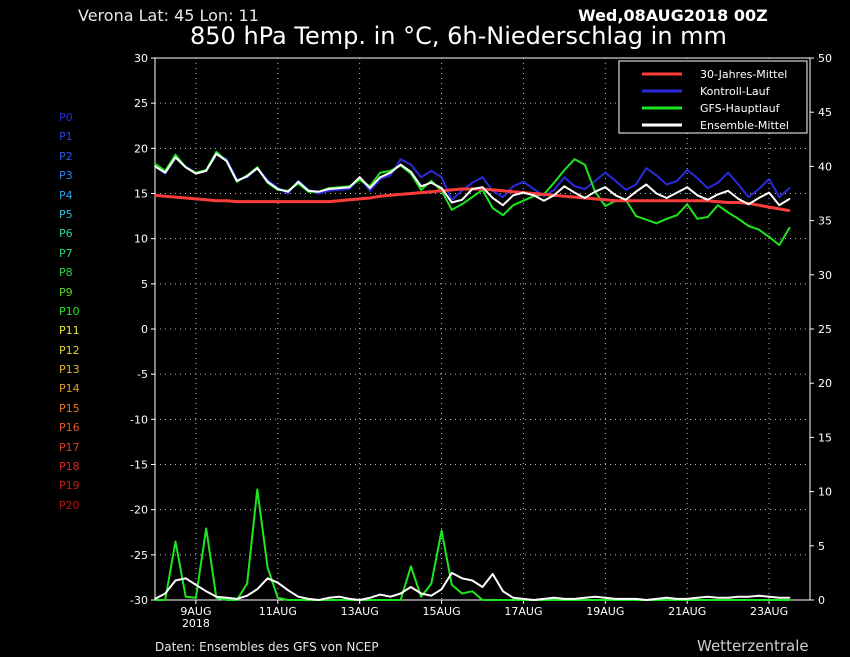  Describe the element at coordinates (825, 221) in the screenshot. I see `y-right-tick-label: 35` at that location.